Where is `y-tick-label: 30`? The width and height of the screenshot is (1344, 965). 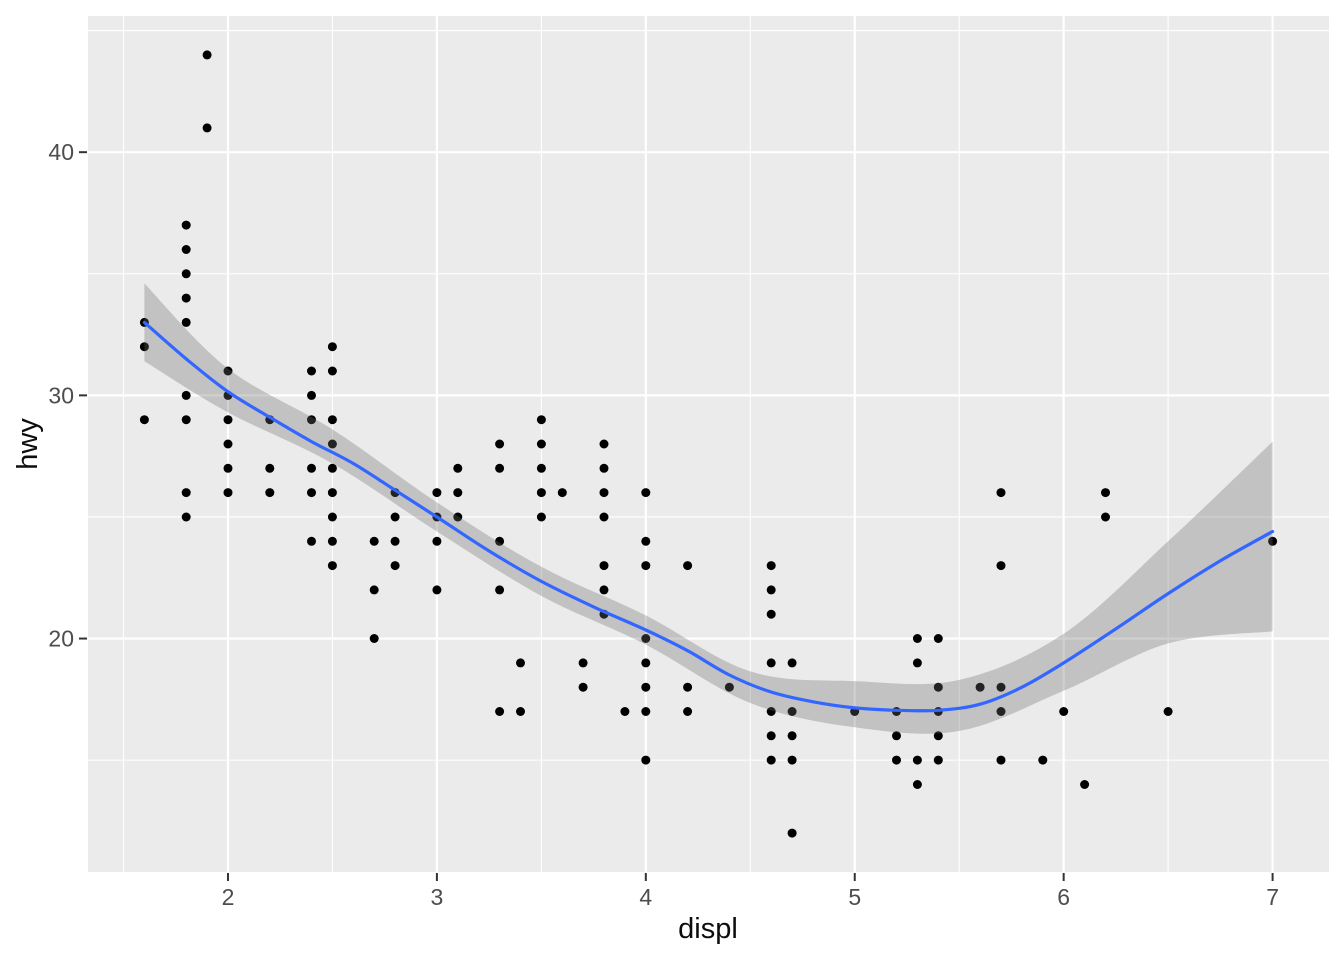 y-tick-label: 30 is located at coordinates (61, 395).